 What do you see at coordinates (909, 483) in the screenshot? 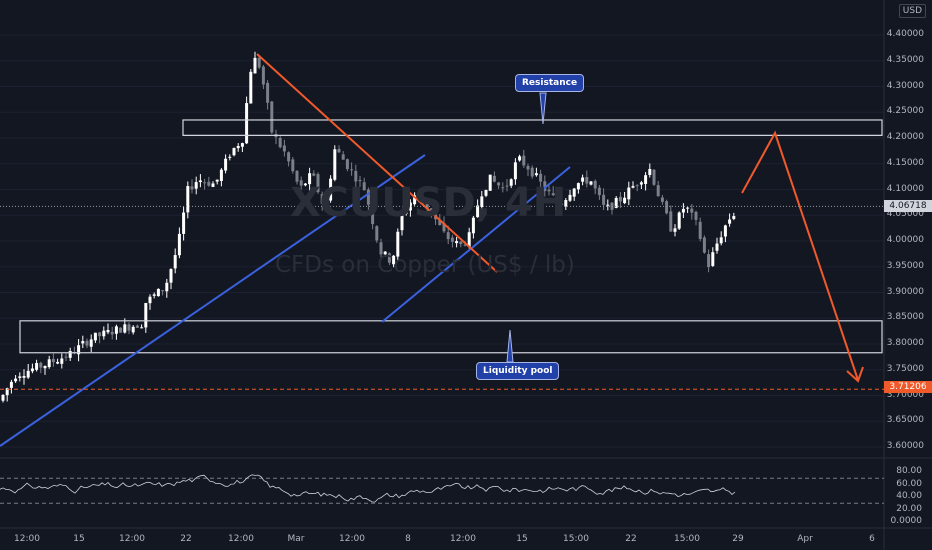
I see `rsi-tick-label: 60.00` at bounding box center [909, 483].